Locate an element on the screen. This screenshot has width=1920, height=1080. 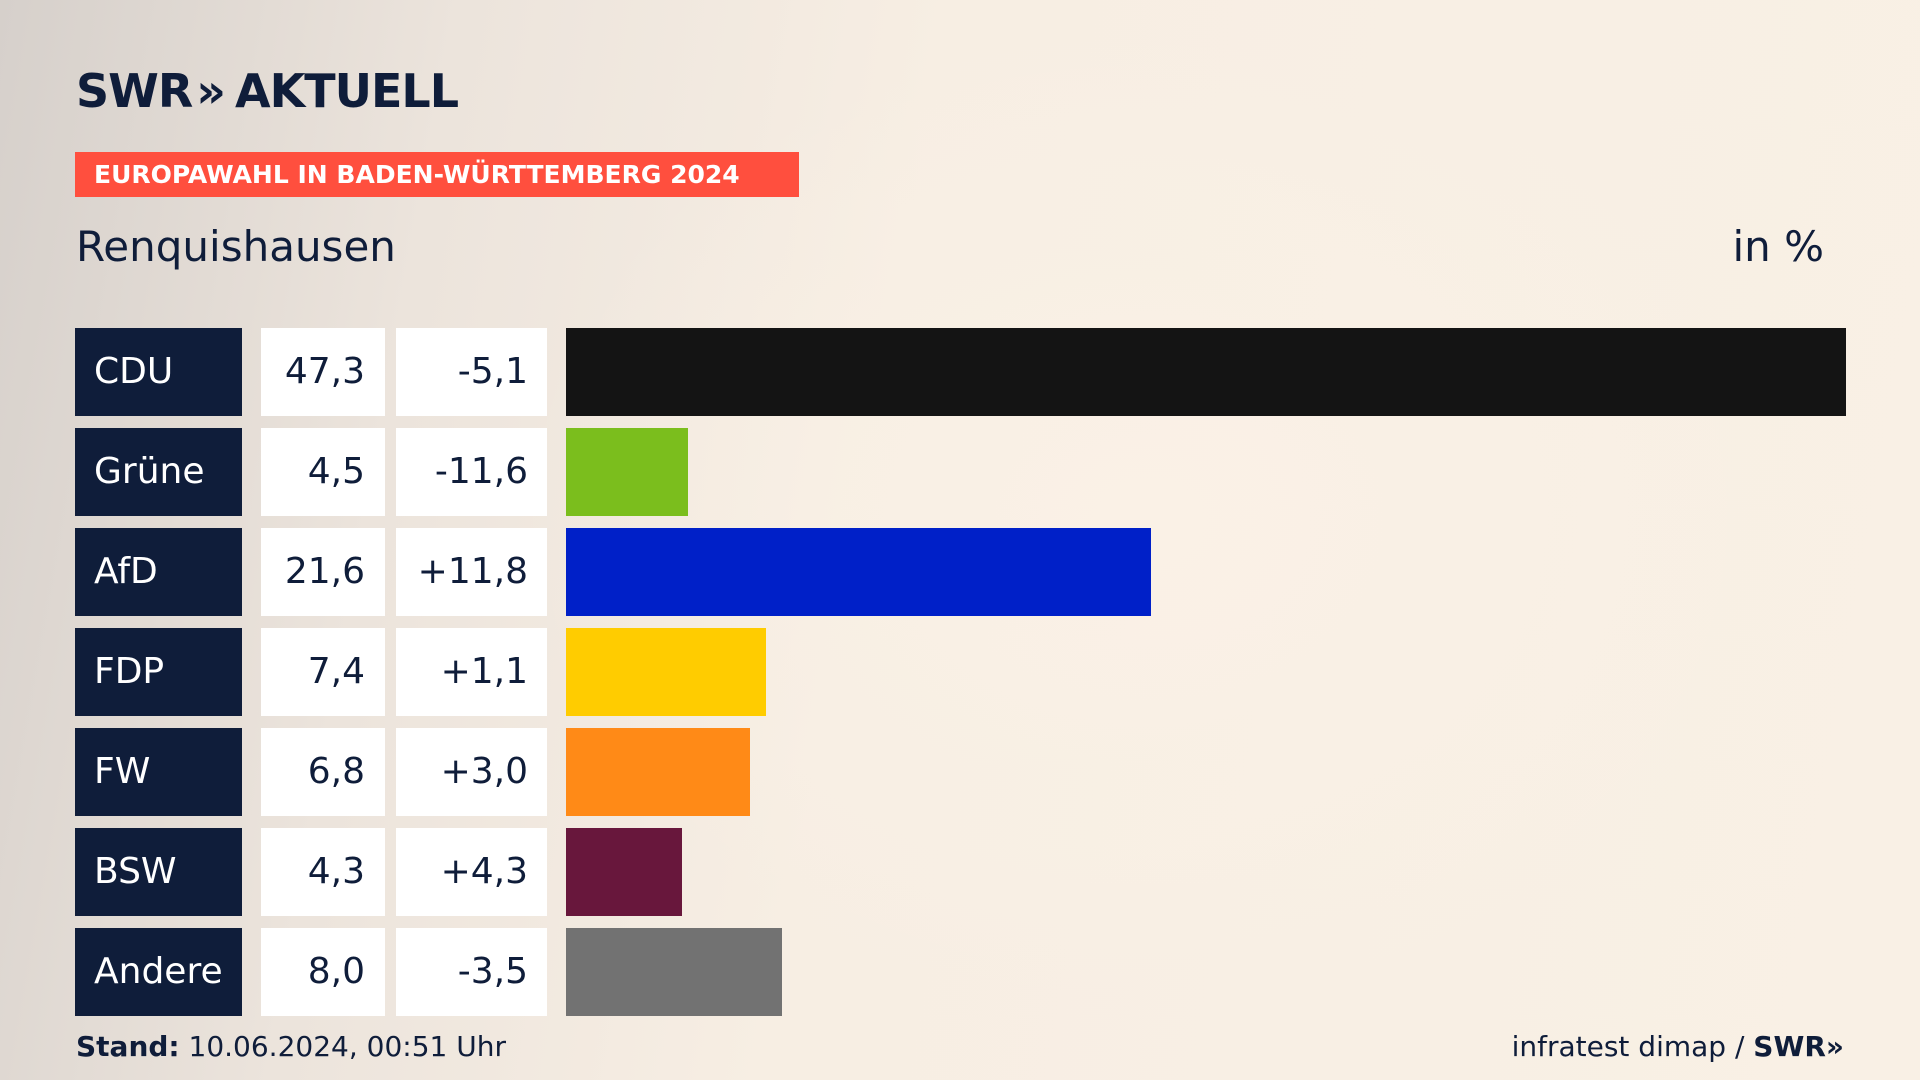
vote-share-value: 21,6 is located at coordinates (323, 572).